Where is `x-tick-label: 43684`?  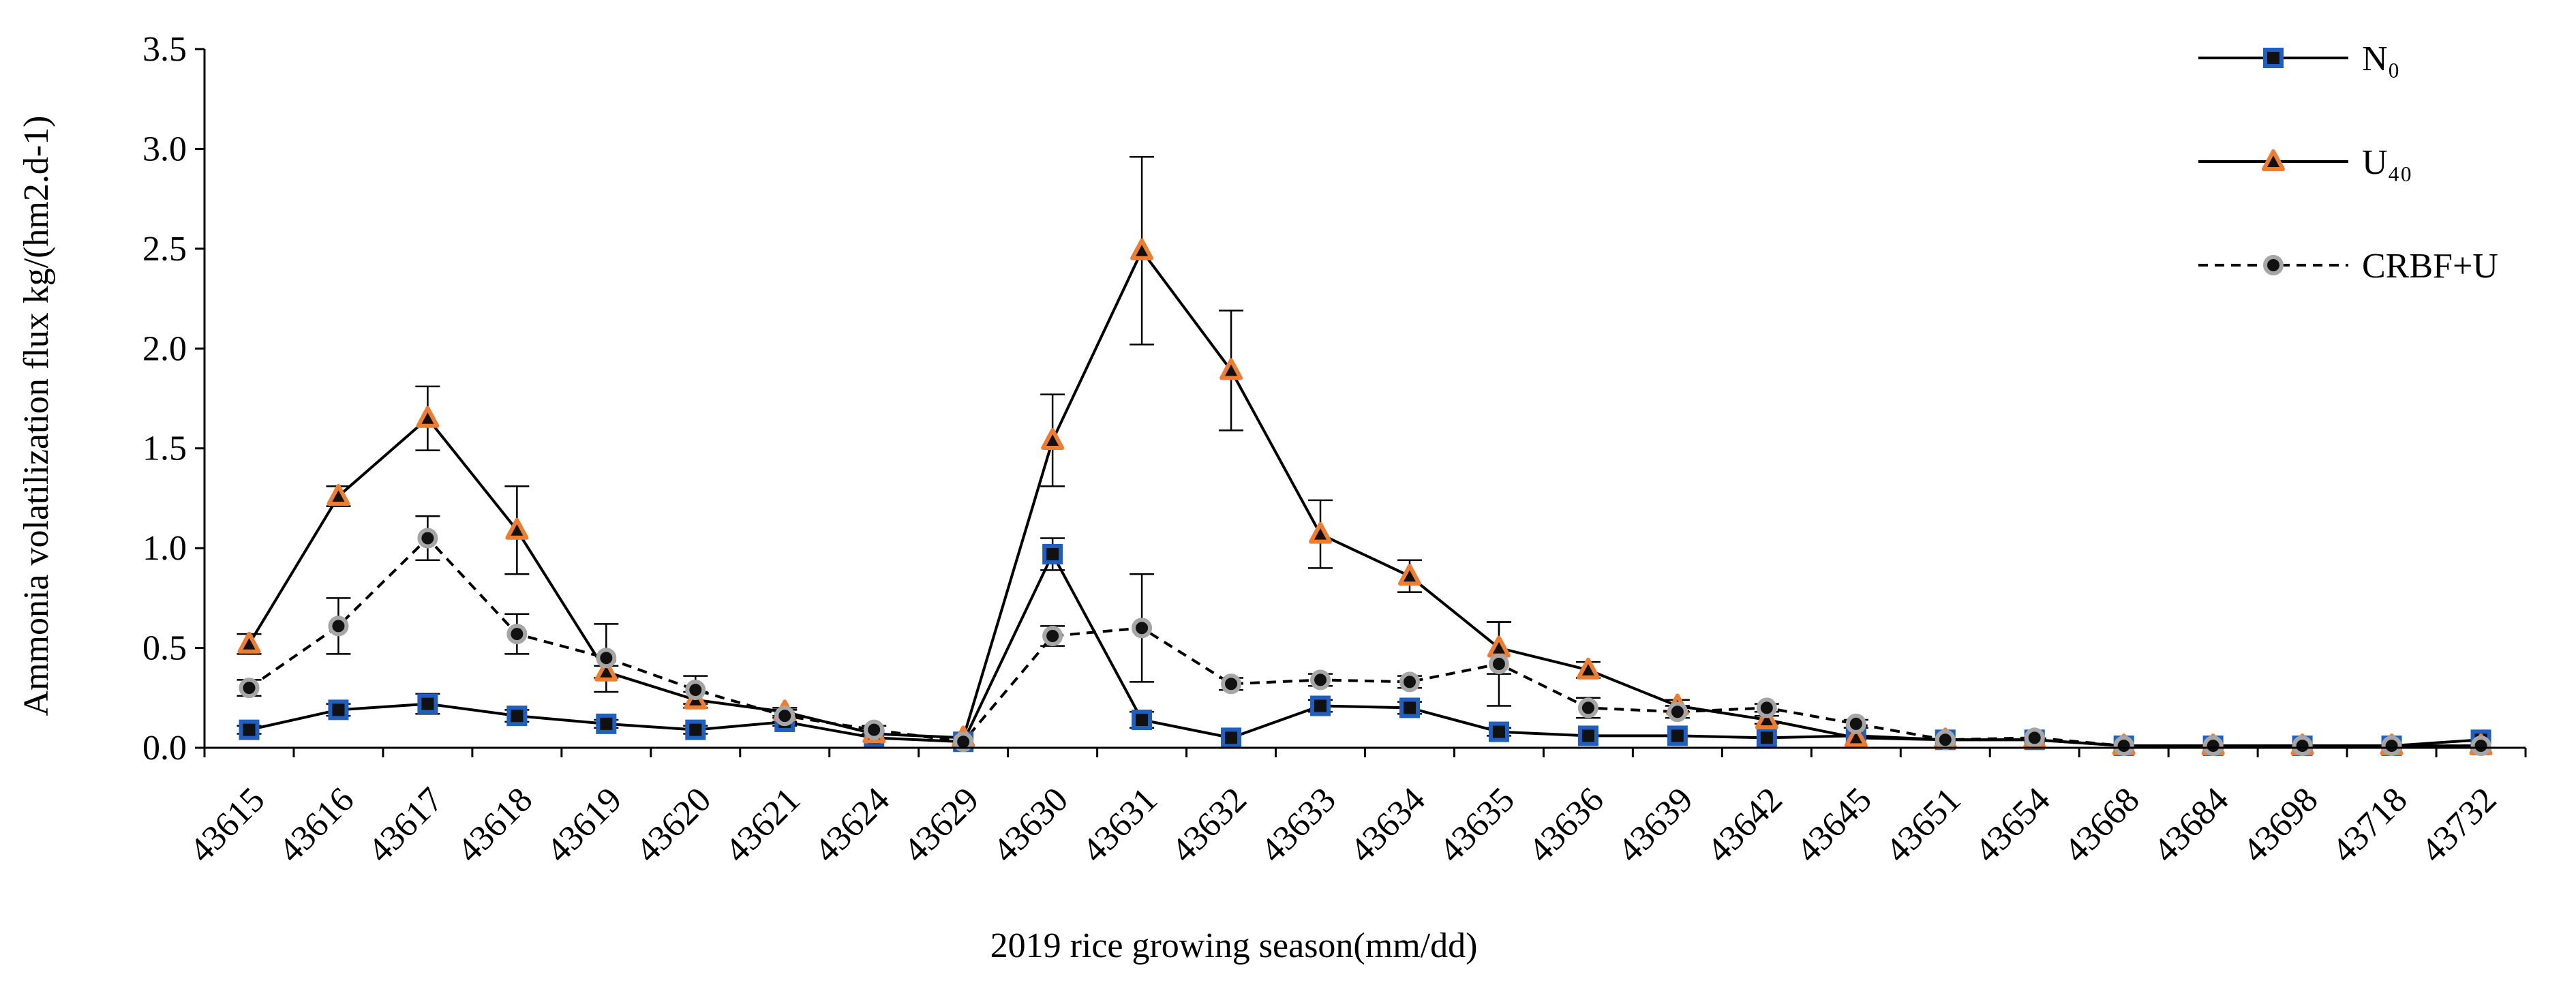
x-tick-label: 43684 is located at coordinates (2191, 826).